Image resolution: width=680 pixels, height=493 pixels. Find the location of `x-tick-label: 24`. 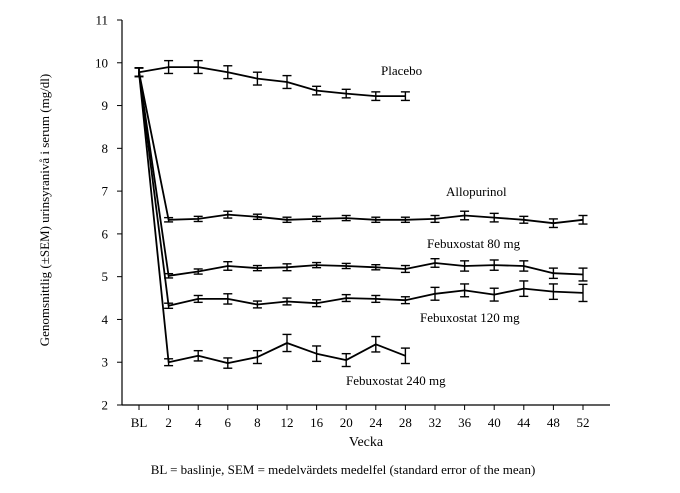

x-tick-label: 24 is located at coordinates (376, 422).